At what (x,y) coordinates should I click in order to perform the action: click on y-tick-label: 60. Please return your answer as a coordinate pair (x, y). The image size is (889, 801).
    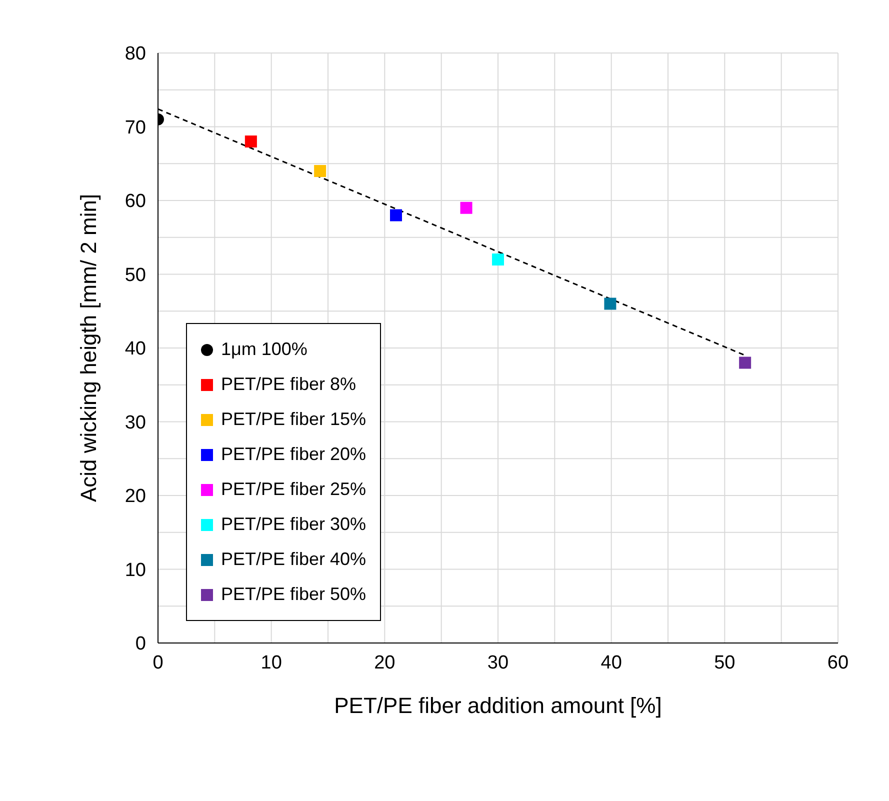
    Looking at the image, I should click on (135, 201).